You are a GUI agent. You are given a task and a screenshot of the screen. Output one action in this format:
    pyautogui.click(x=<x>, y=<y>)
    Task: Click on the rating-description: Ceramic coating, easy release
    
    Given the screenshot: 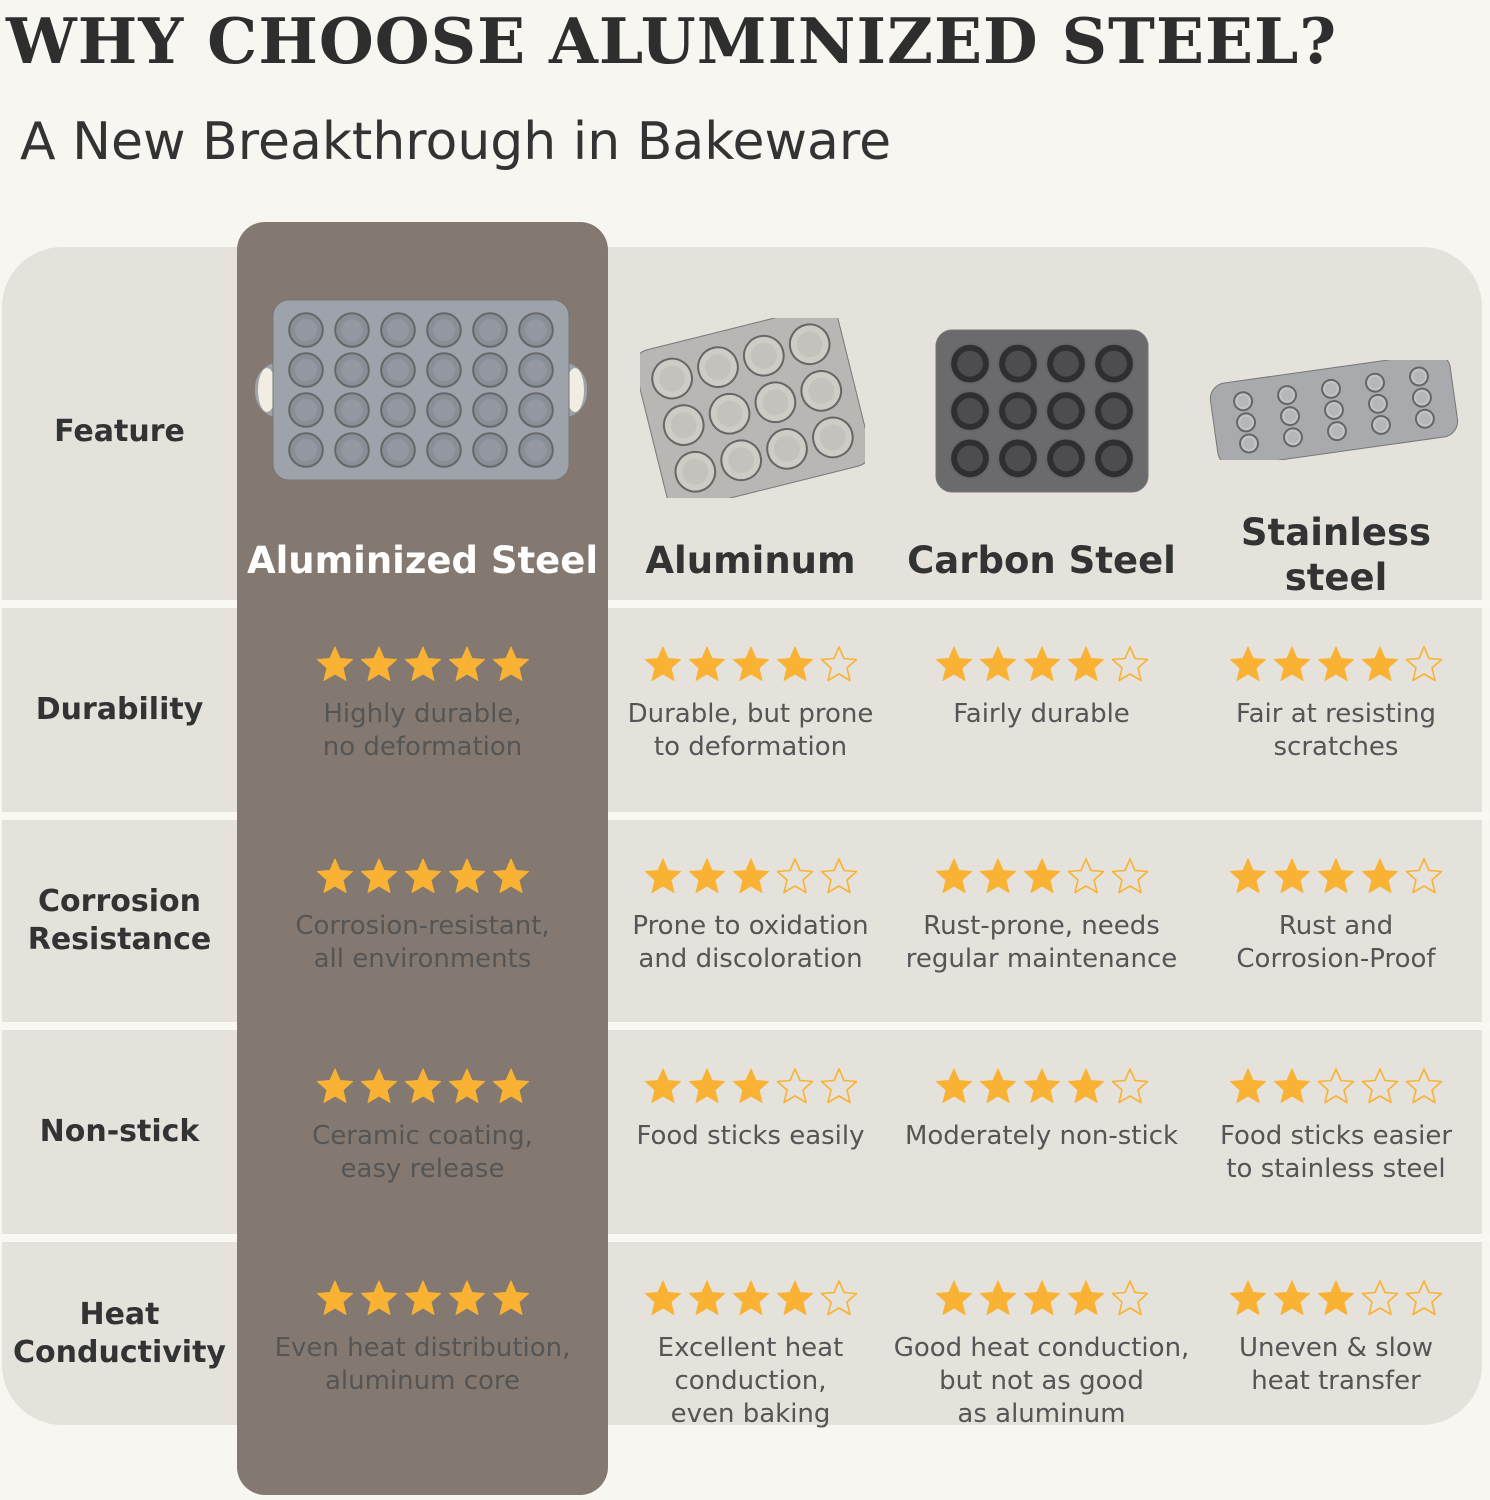 What is the action you would take?
    pyautogui.click(x=422, y=1152)
    